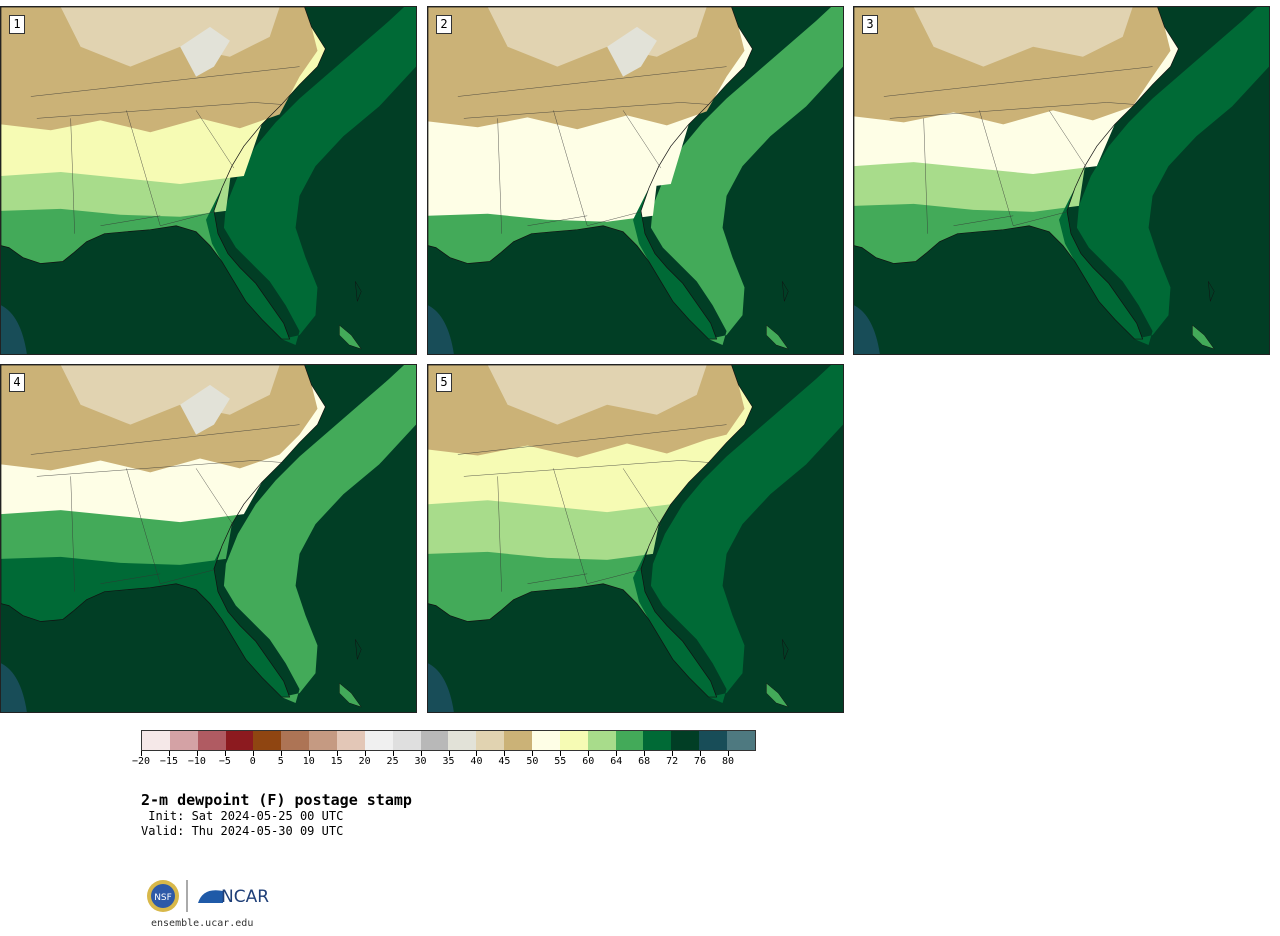  Describe the element at coordinates (444, 24) in the screenshot. I see `panel-number-label: 2` at that location.